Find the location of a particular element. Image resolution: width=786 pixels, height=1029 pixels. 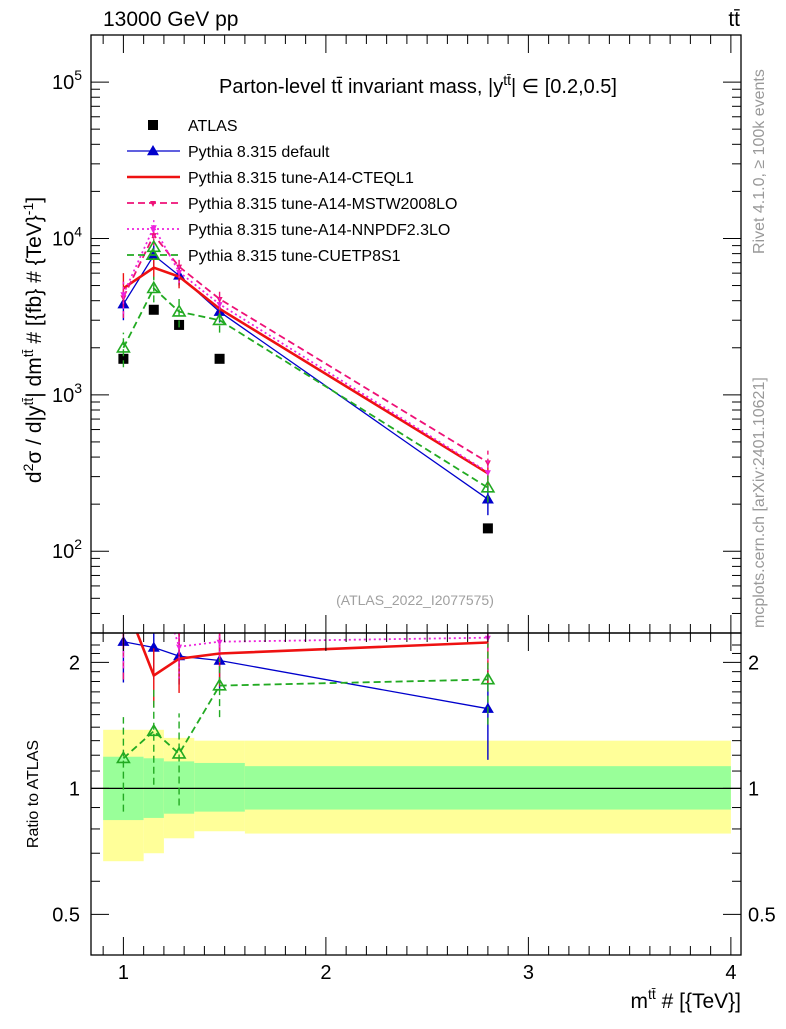

ratio-y-tick-label-right: 2 is located at coordinates (753, 663).